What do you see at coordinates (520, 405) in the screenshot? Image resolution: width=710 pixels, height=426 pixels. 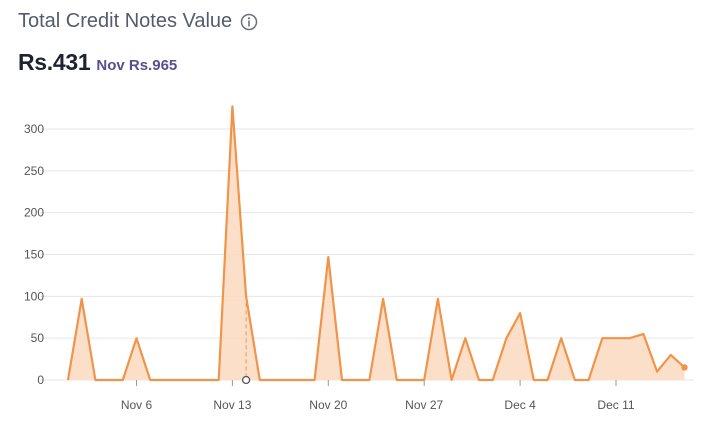 I see `x-tick-label: Dec 4` at bounding box center [520, 405].